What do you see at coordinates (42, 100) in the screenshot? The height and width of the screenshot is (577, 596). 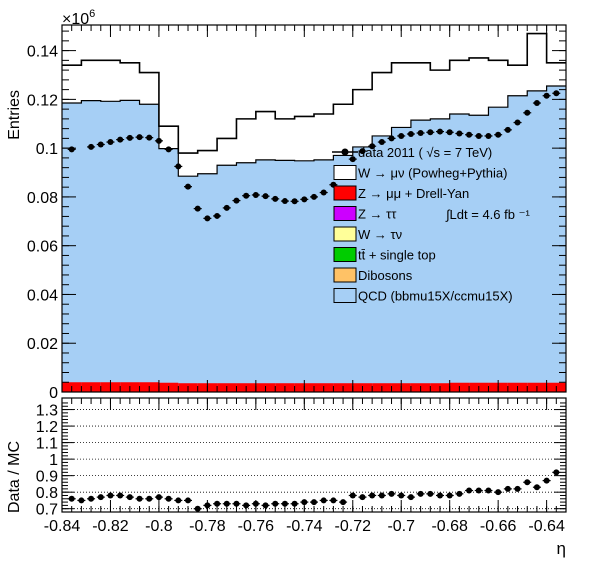 I see `y-tick-label: 0.12` at bounding box center [42, 100].